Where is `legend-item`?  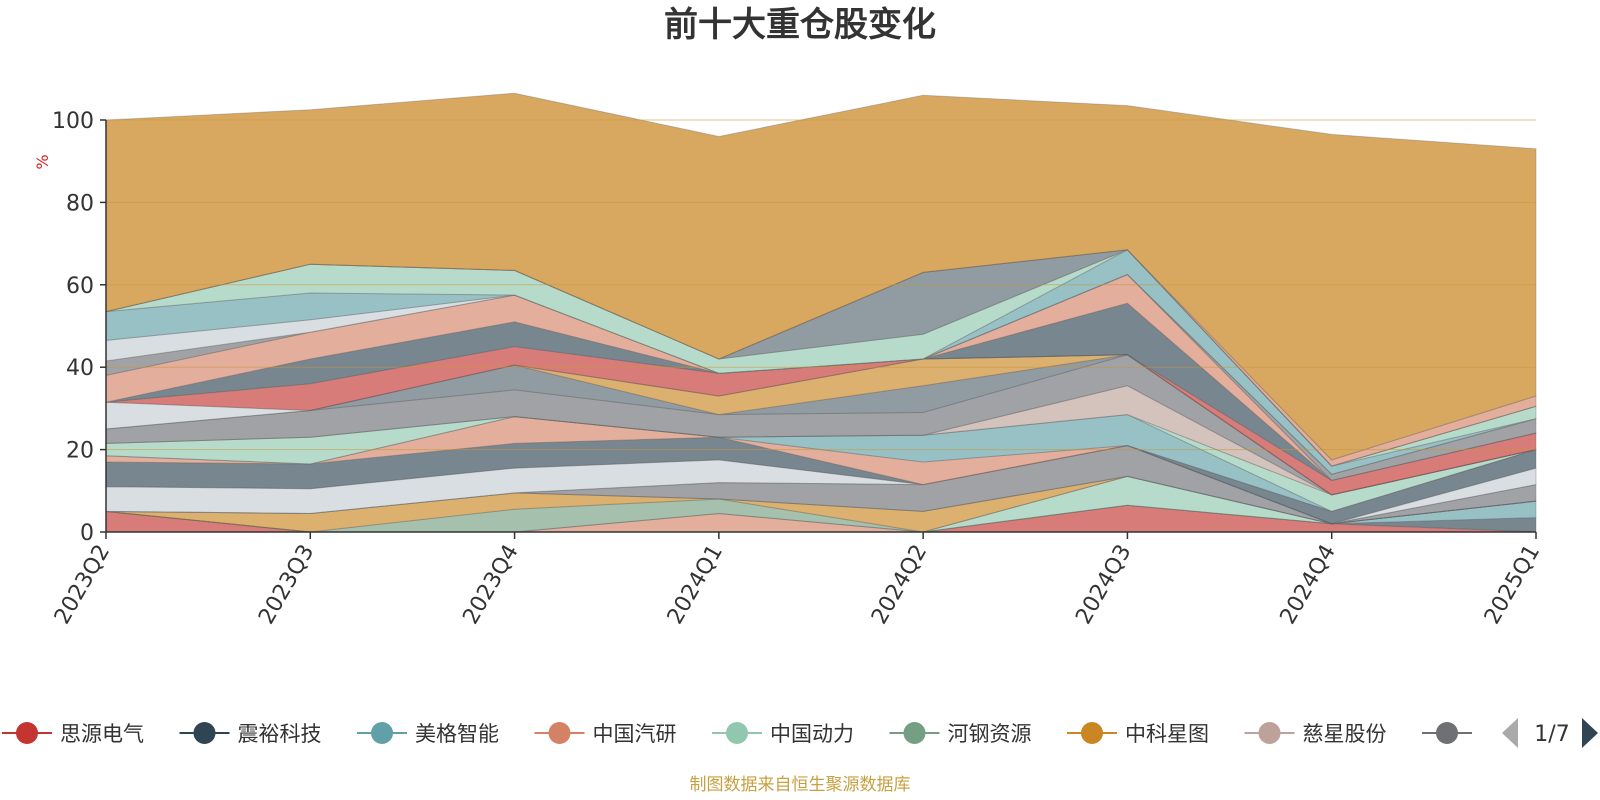 legend-item is located at coordinates (1447, 733).